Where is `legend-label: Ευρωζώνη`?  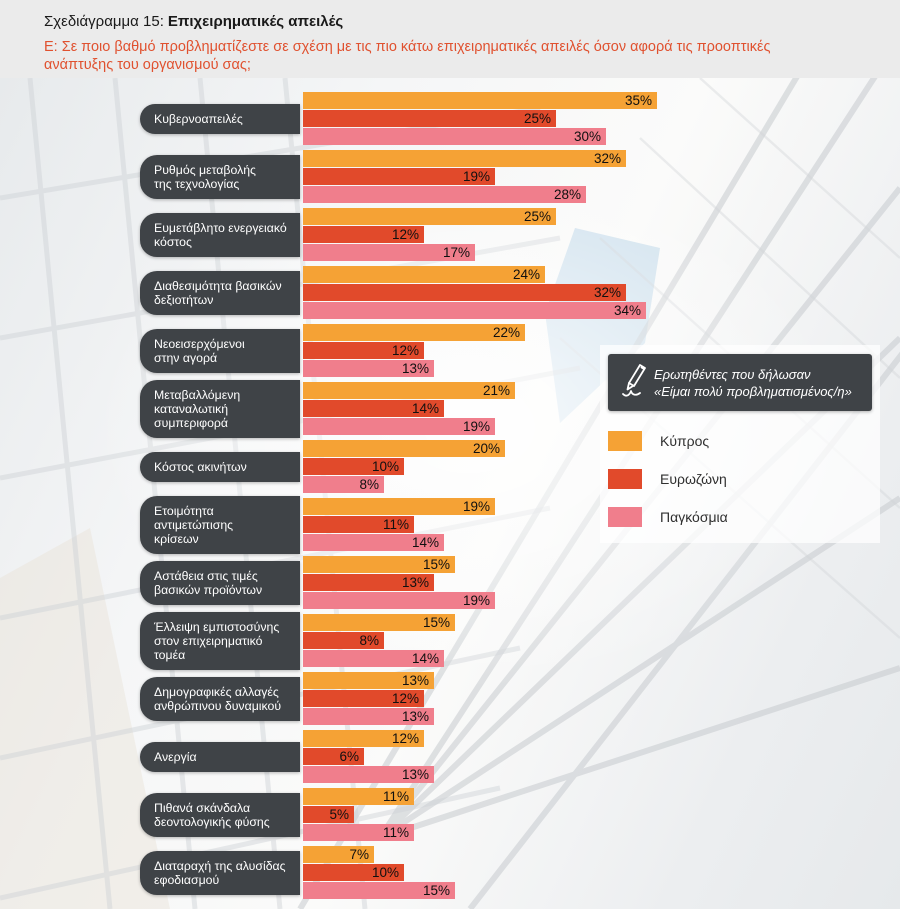
legend-label: Ευρωζώνη is located at coordinates (693, 479).